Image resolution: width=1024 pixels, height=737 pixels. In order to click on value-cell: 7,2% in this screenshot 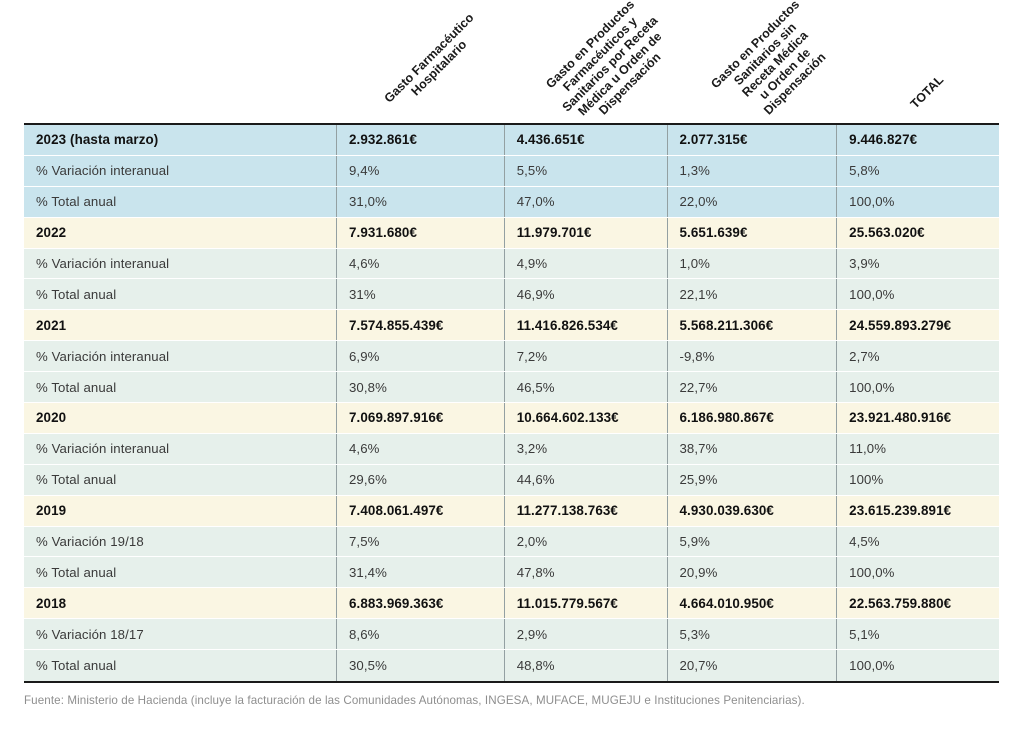, I will do `click(585, 356)`.